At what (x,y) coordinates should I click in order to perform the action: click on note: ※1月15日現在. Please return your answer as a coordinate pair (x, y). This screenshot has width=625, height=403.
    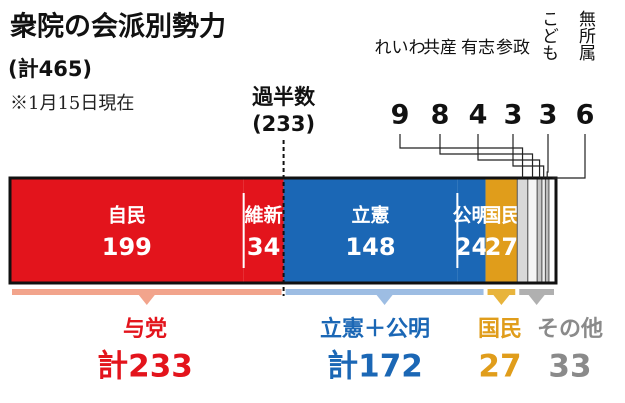
    Looking at the image, I should click on (72, 103).